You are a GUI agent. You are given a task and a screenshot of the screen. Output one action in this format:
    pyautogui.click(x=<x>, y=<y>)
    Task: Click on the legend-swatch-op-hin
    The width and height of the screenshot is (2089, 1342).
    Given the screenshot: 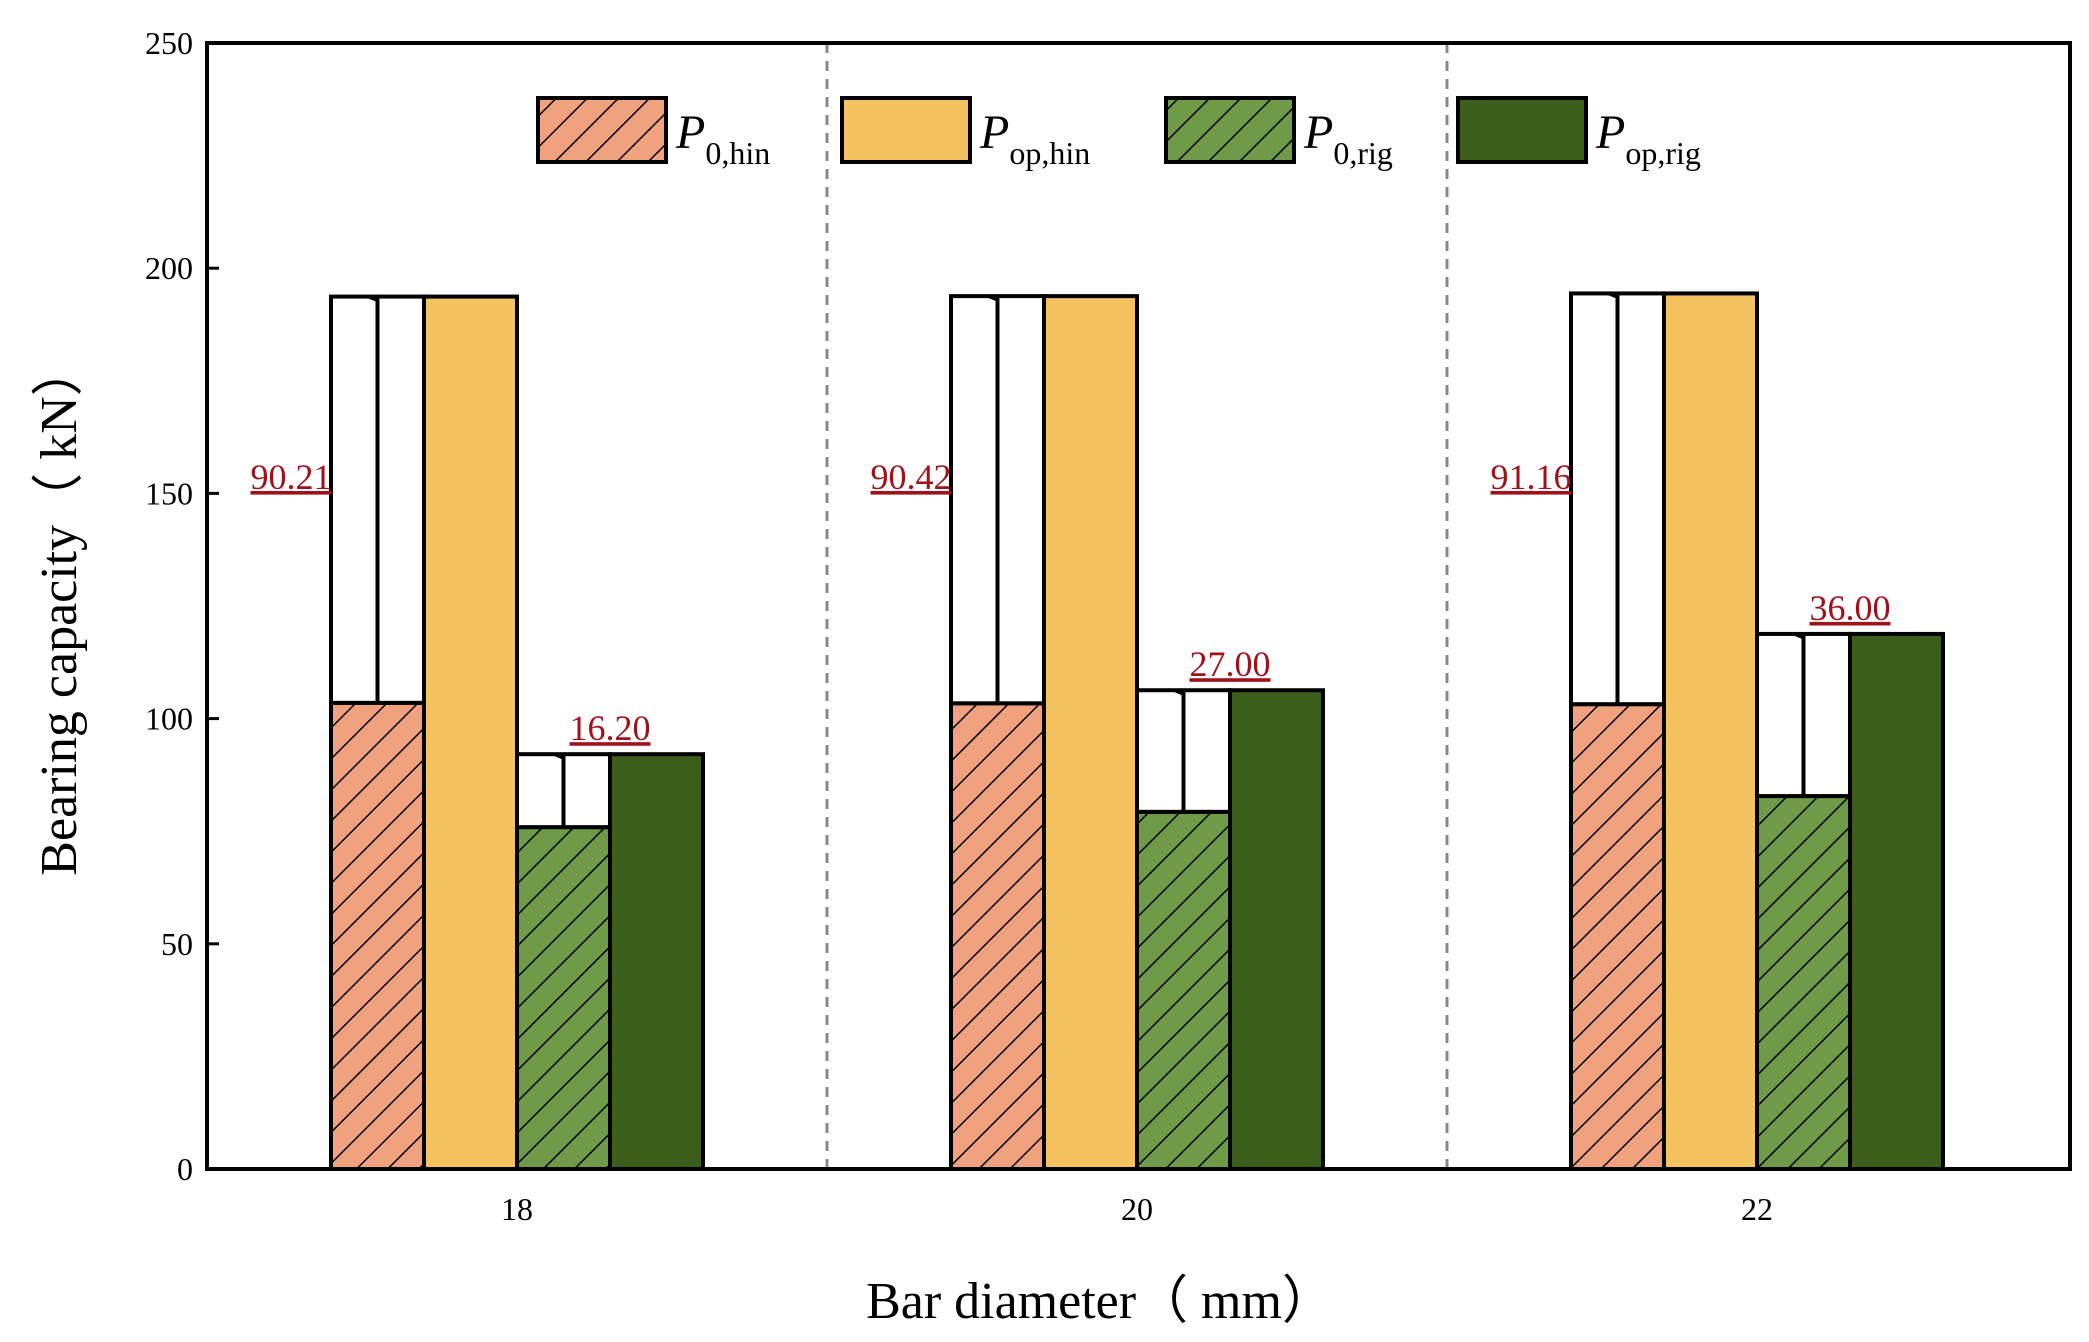 What is the action you would take?
    pyautogui.click(x=906, y=130)
    